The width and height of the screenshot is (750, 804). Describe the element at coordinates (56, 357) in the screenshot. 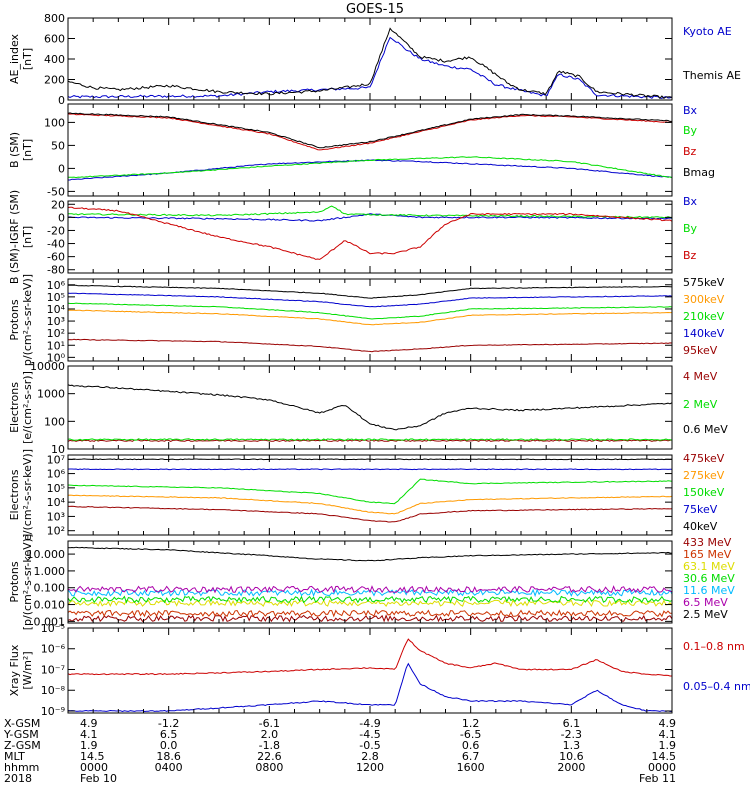

I see `ytick-label: 10⁰` at that location.